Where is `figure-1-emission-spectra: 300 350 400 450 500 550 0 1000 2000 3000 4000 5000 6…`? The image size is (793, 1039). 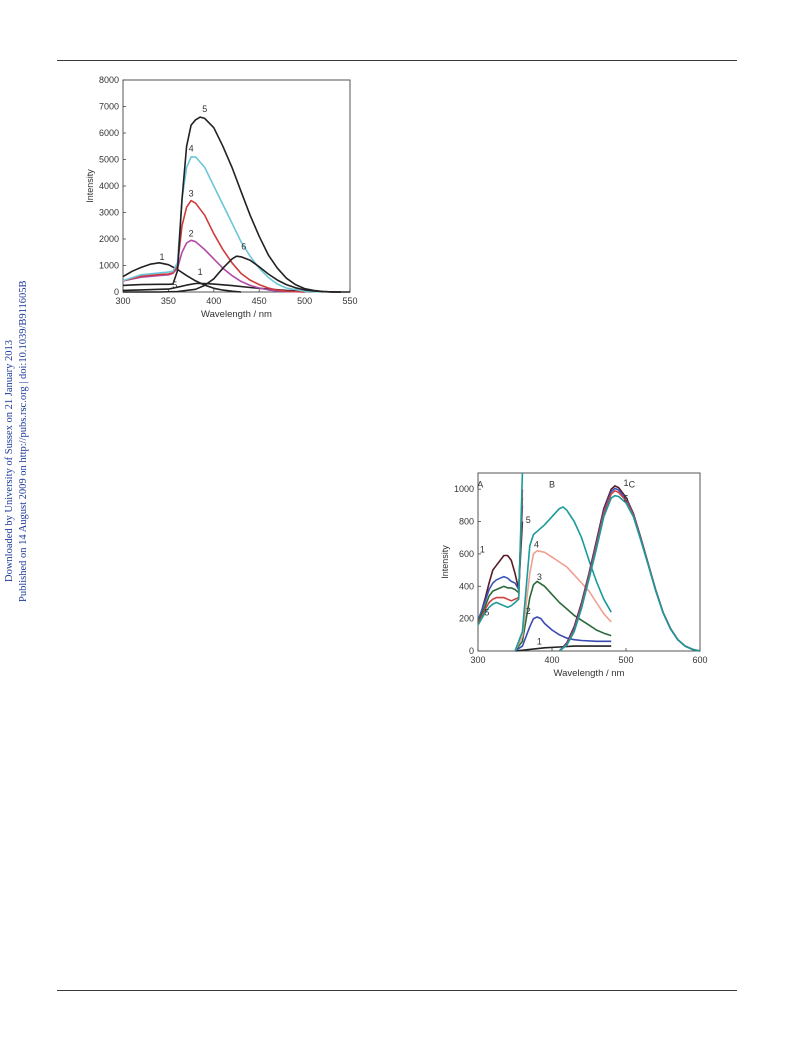
figure-1-emission-spectra: 300 350 400 450 500 550 0 1000 2000 3000 4000 5000 6… is located at coordinates (221, 197).